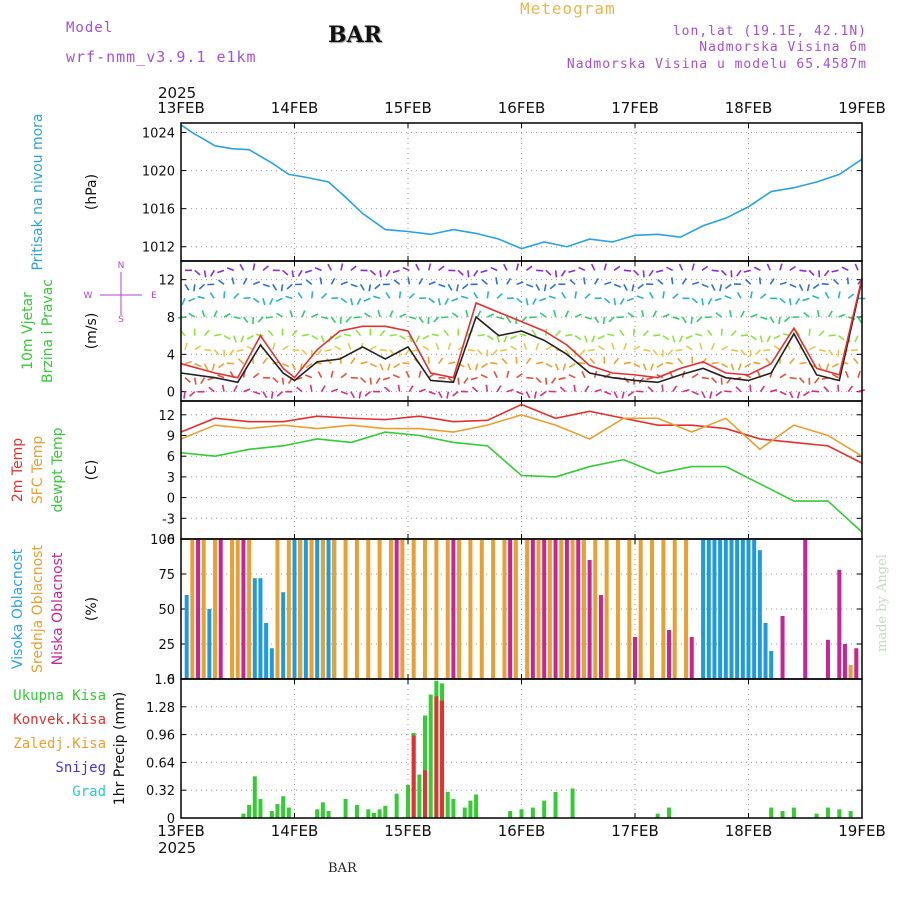  Describe the element at coordinates (521, 433) in the screenshot. I see `line-temperature-2m-temp` at that location.